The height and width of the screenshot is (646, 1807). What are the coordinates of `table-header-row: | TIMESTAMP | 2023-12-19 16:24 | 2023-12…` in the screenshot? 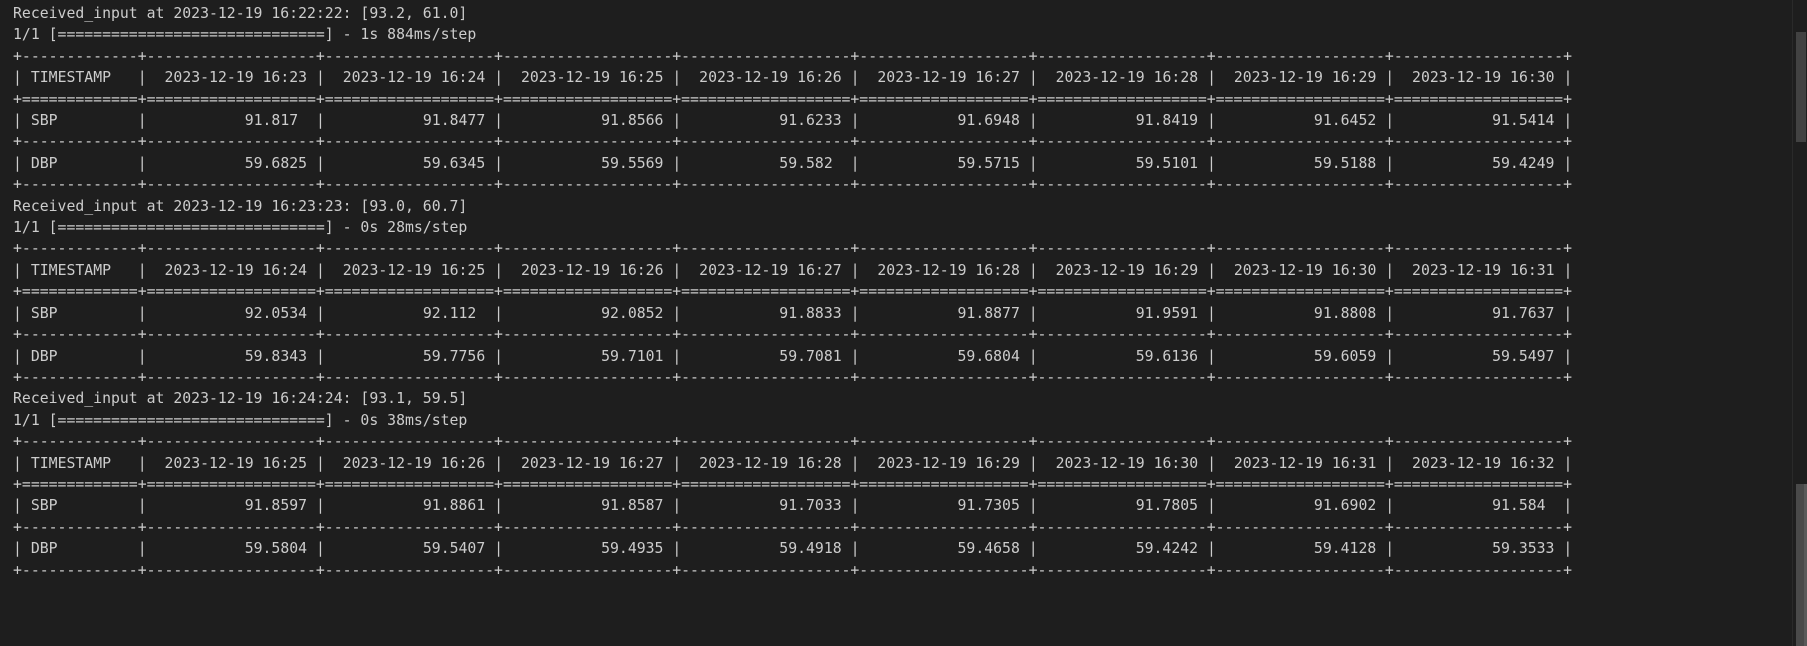 It's located at (792, 270).